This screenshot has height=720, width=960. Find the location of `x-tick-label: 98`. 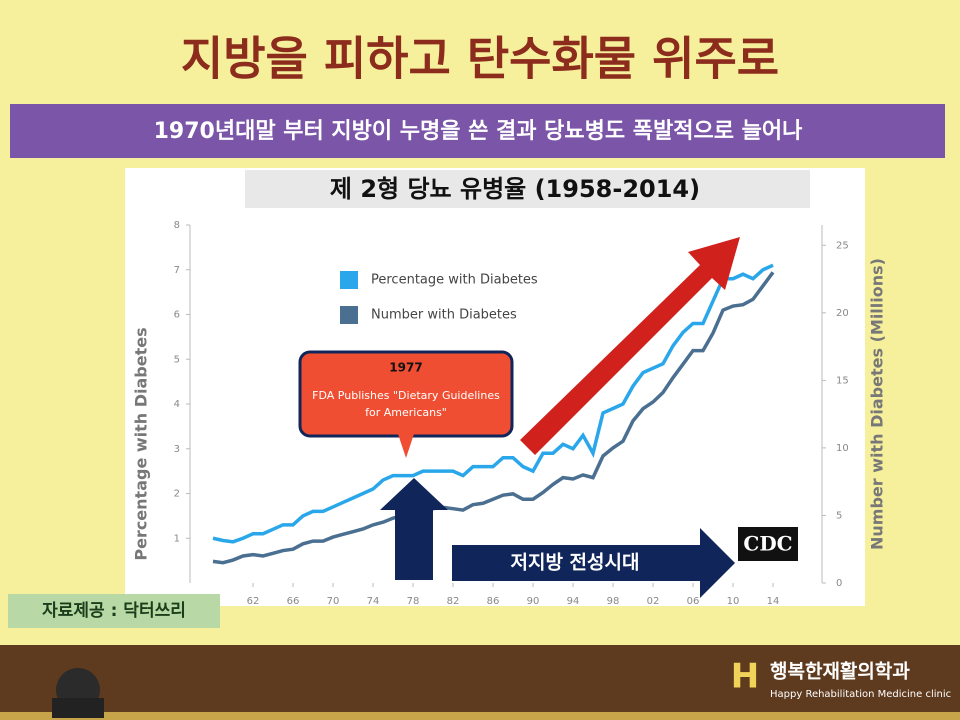

x-tick-label: 98 is located at coordinates (613, 601).